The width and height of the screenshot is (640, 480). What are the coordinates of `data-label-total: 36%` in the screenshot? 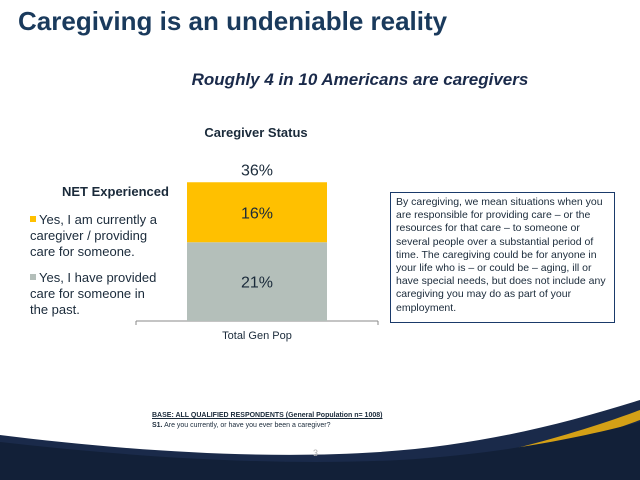 It's located at (257, 170).